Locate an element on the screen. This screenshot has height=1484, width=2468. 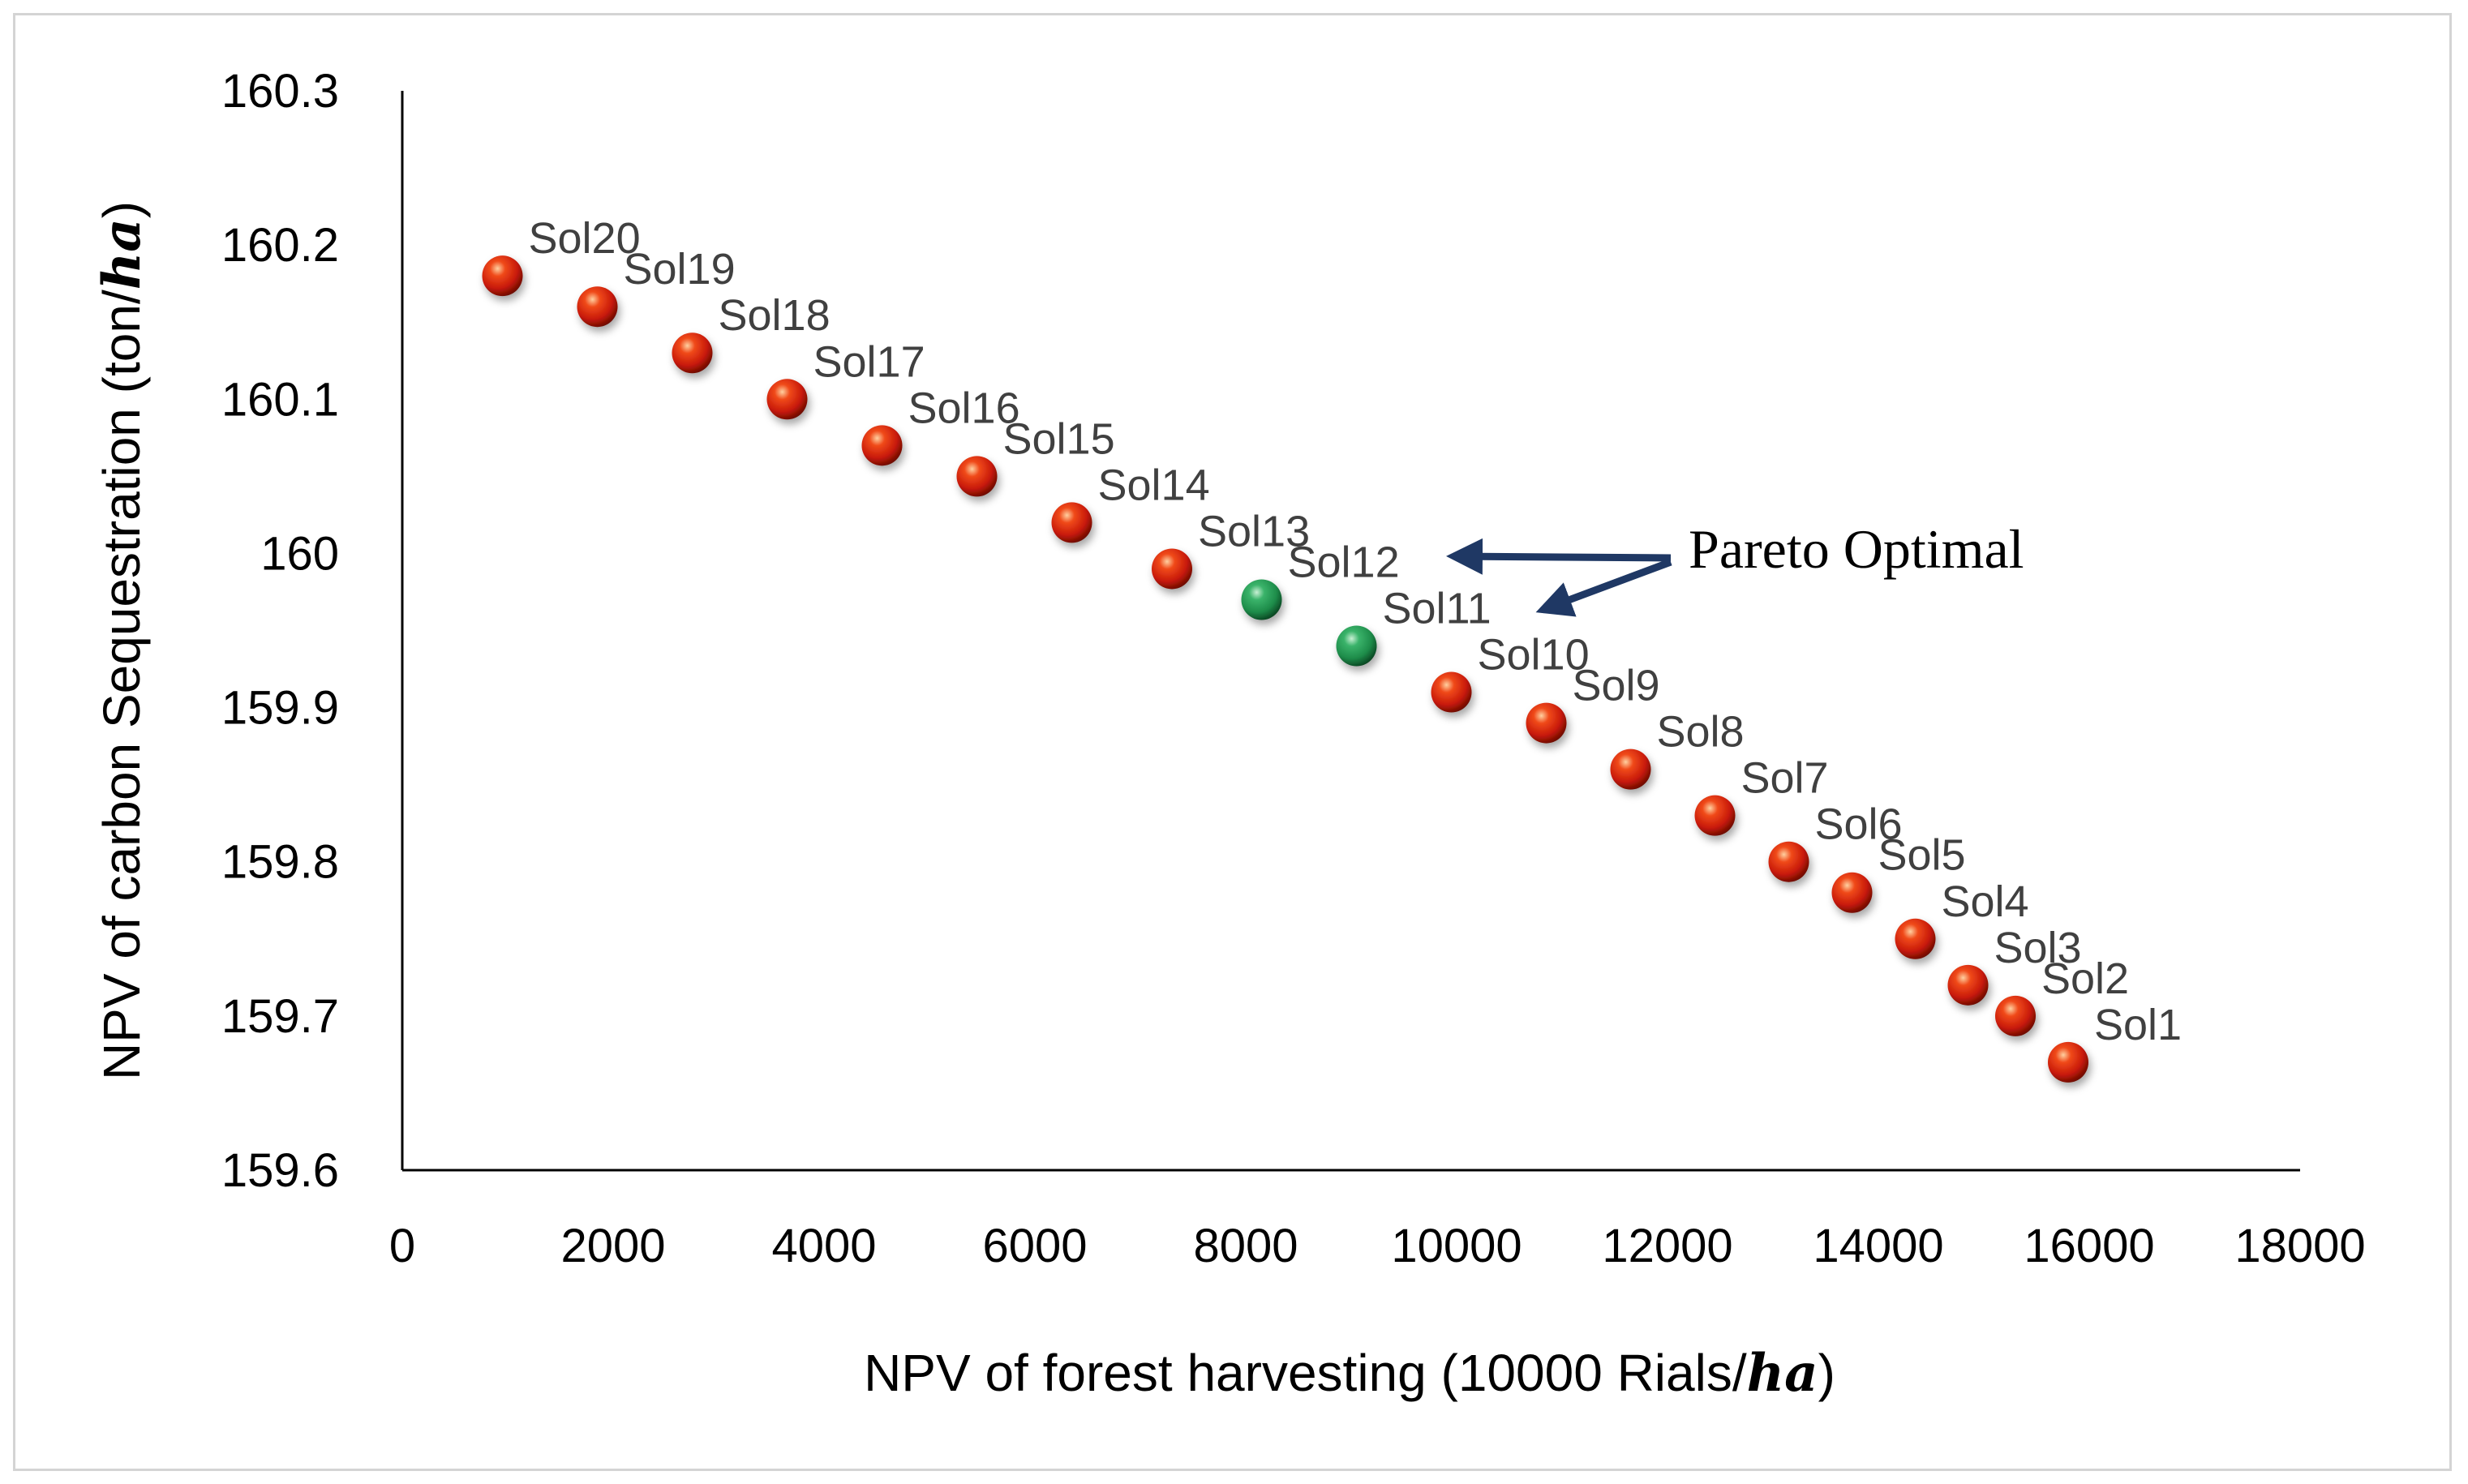
point-label: Sol2 is located at coordinates (2085, 978).